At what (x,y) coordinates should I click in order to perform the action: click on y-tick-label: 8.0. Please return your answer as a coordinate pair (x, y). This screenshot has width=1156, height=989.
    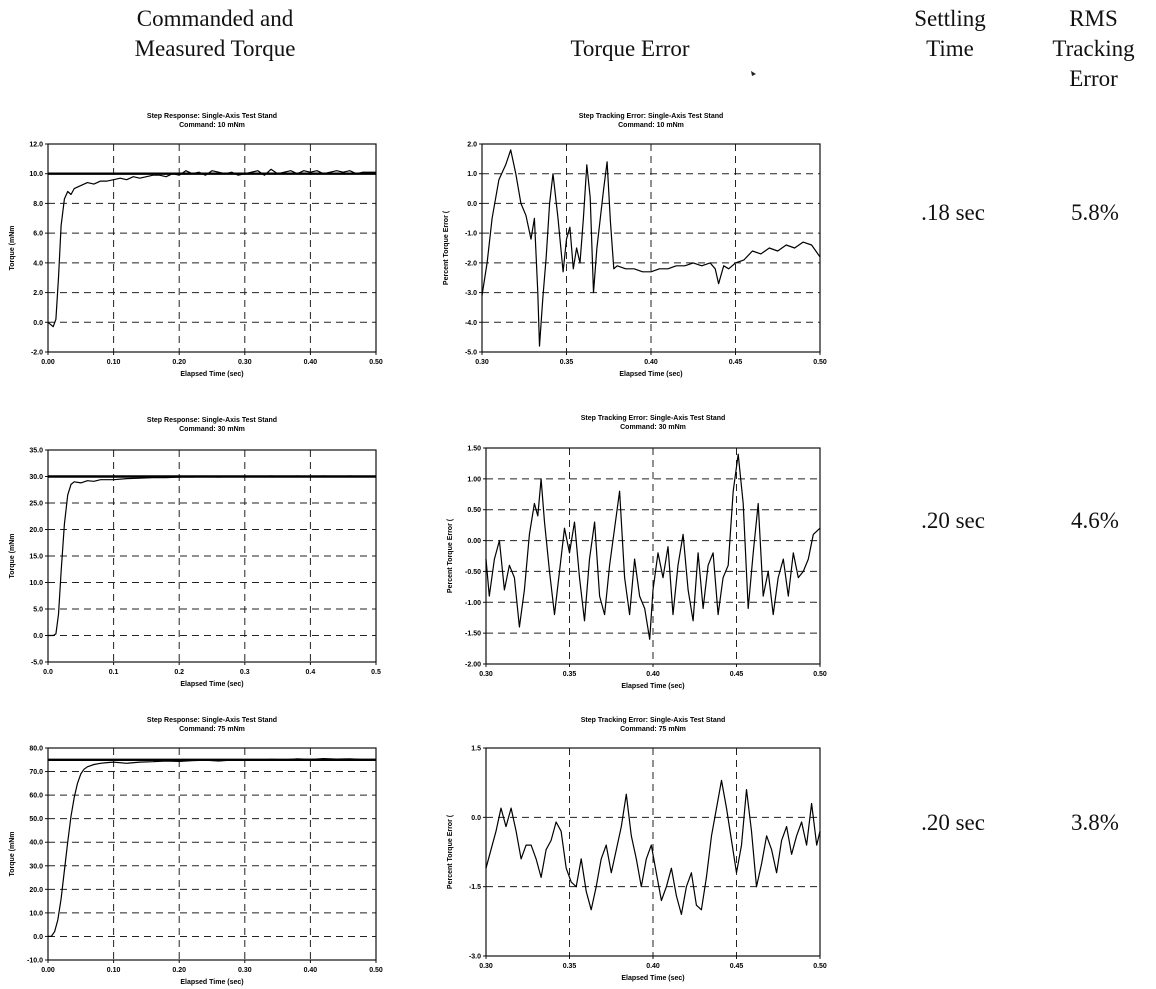
    Looking at the image, I should click on (38, 204).